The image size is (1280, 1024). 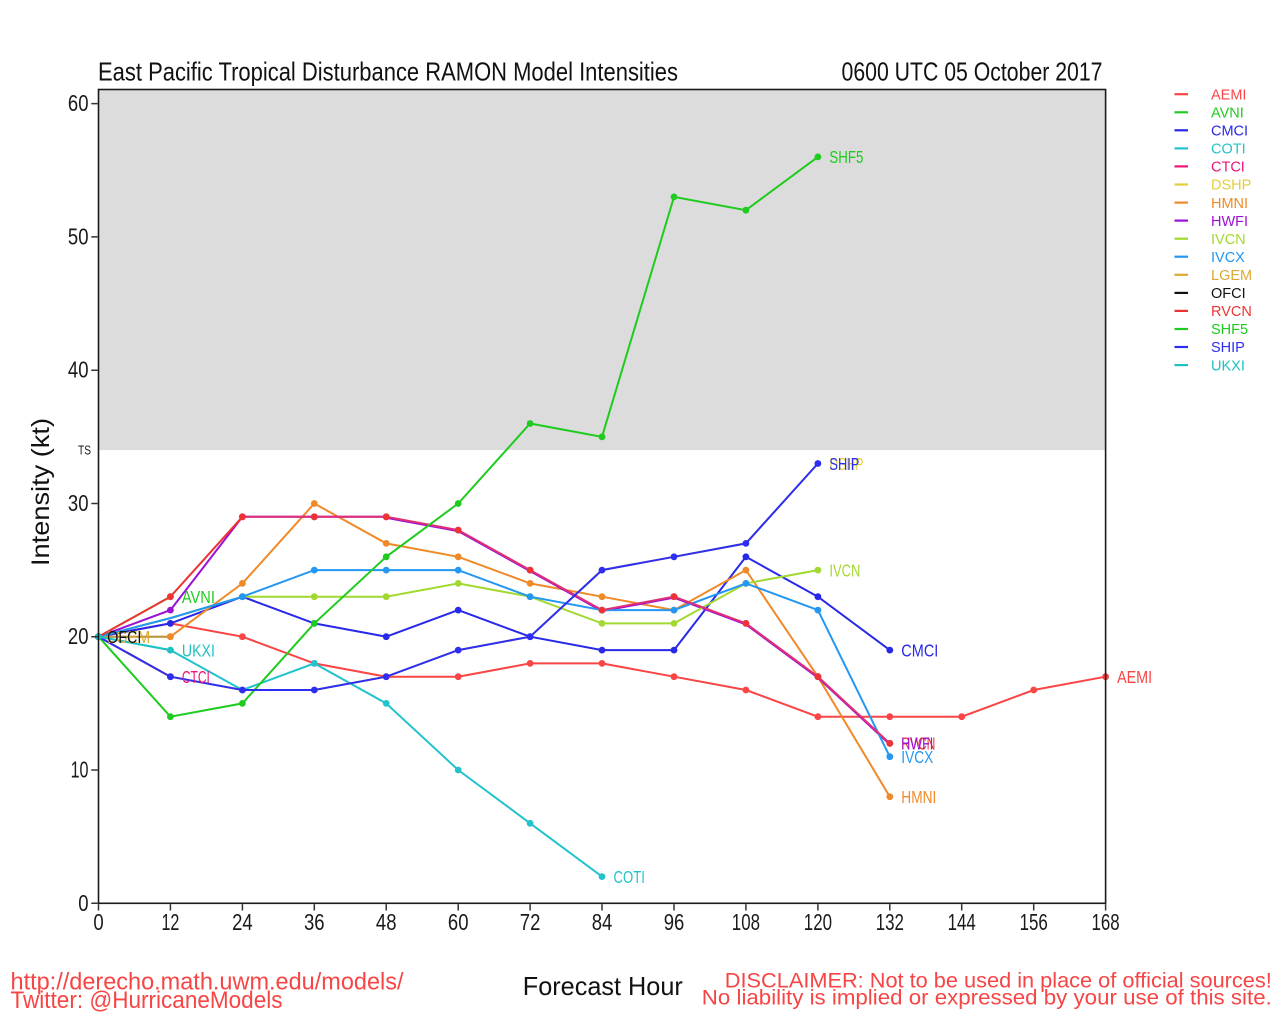 What do you see at coordinates (602, 922) in the screenshot?
I see `svg-text: 84` at bounding box center [602, 922].